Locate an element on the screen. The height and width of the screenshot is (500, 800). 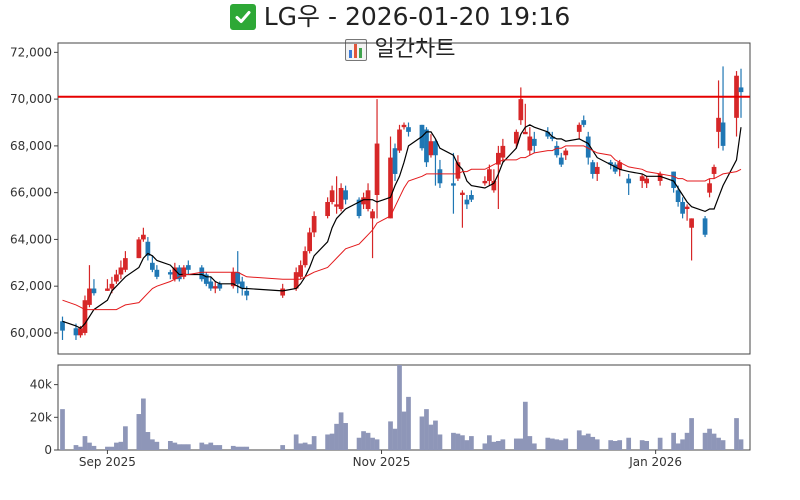
subtitle-row: 일간차트 is located at coordinates (400, 50).